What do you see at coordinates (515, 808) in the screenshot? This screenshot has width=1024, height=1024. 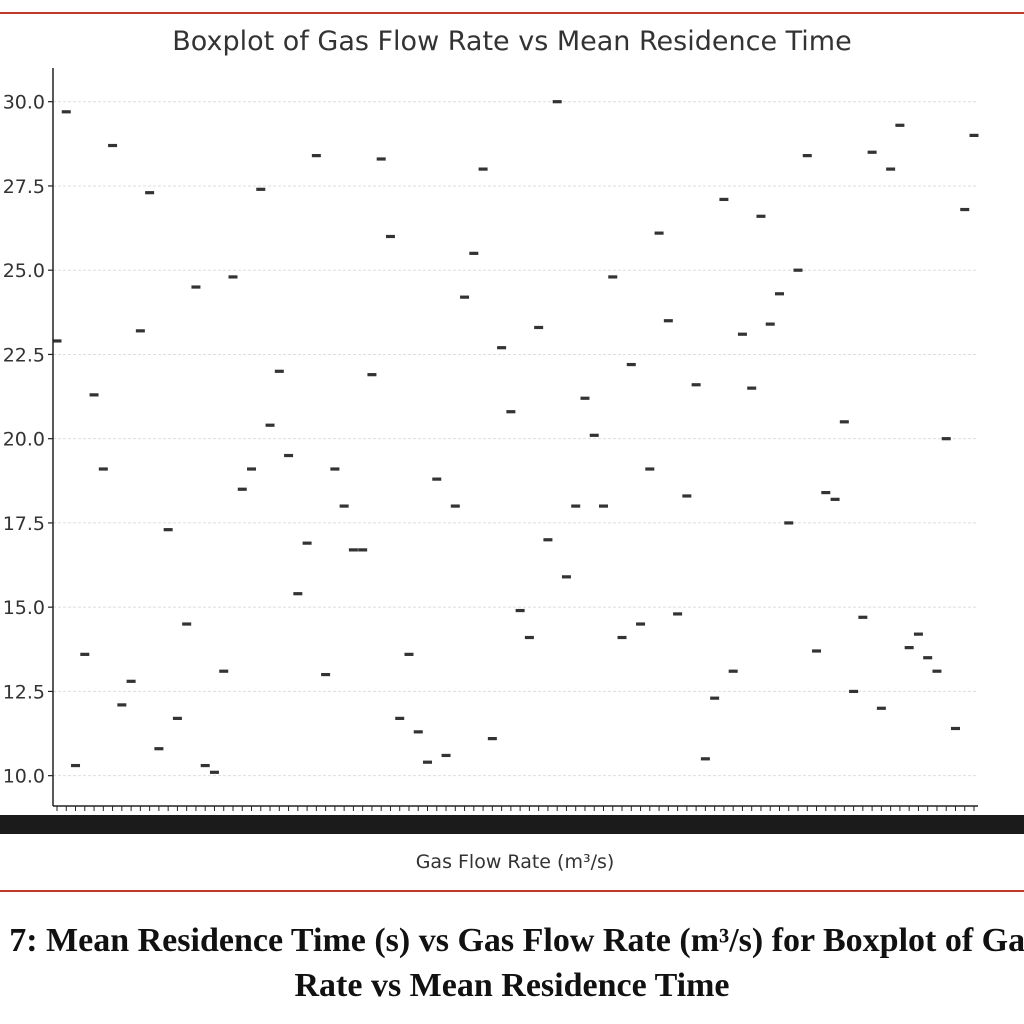 I see `x-axis-ticks` at bounding box center [515, 808].